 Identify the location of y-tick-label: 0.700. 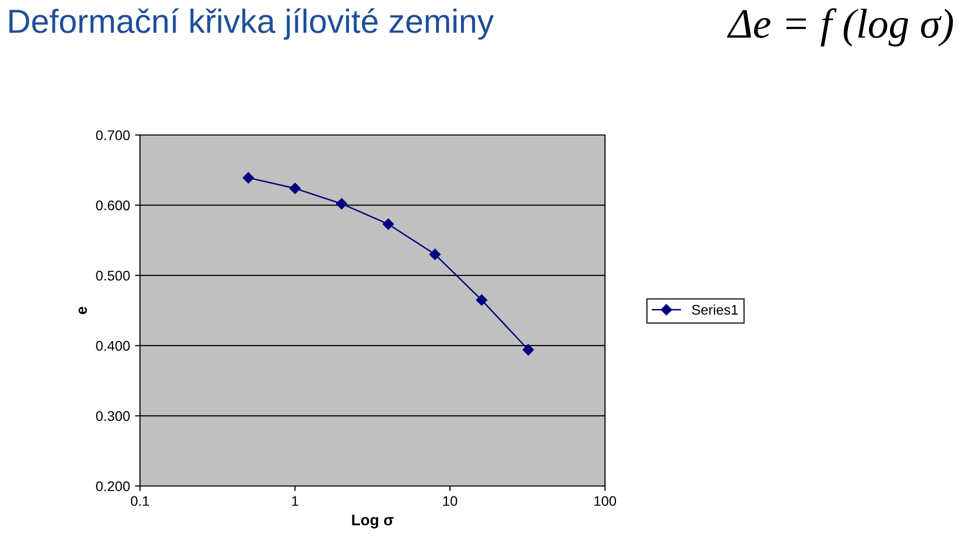
(113, 135).